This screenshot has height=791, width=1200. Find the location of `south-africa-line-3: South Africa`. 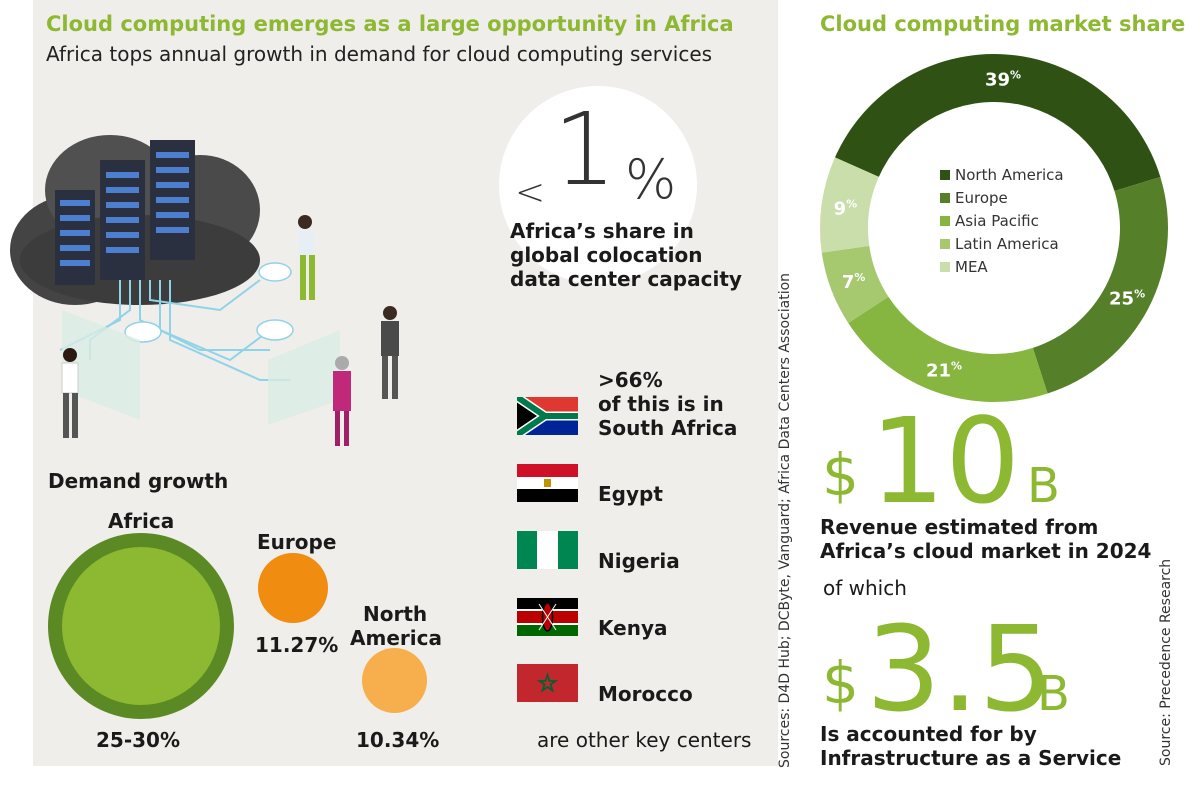

south-africa-line-3: South Africa is located at coordinates (668, 428).